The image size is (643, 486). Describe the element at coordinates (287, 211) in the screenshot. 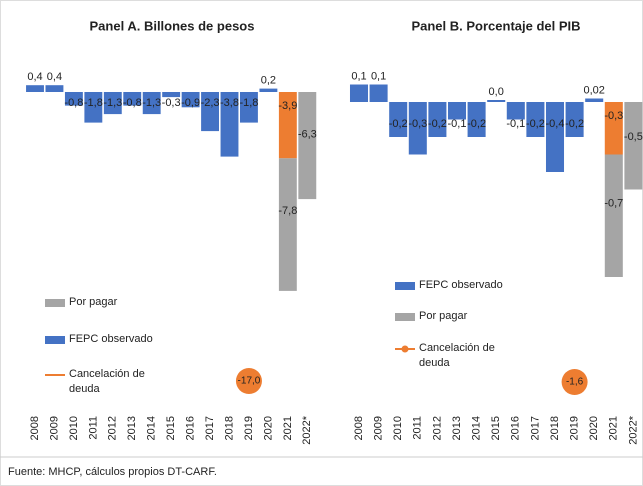

I see `data-label: -7,8` at that location.